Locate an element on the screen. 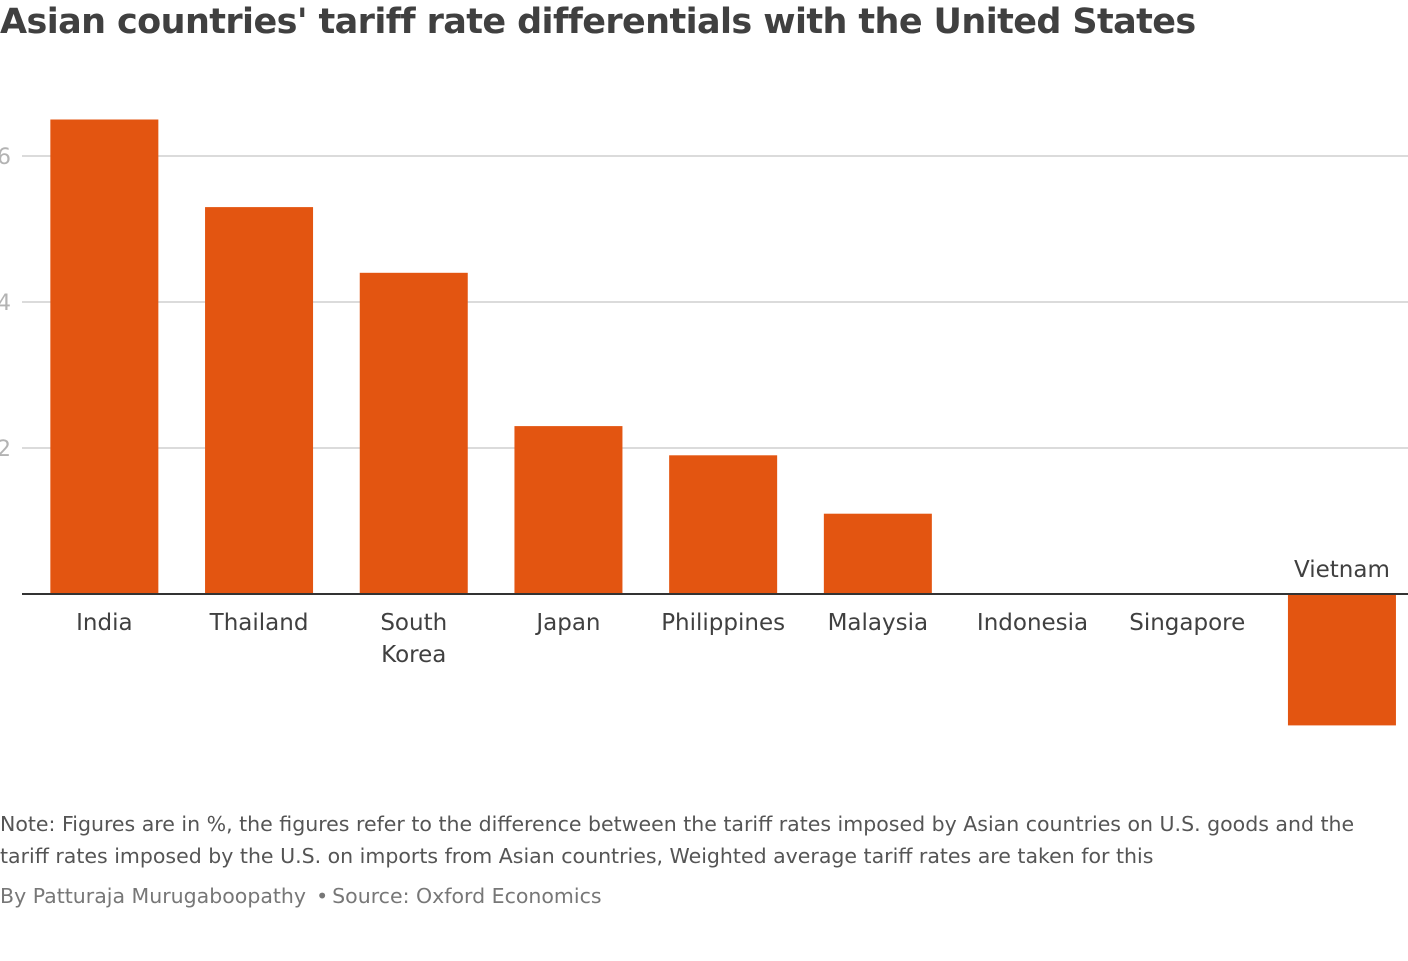  category-label: South Korea is located at coordinates (413, 639).